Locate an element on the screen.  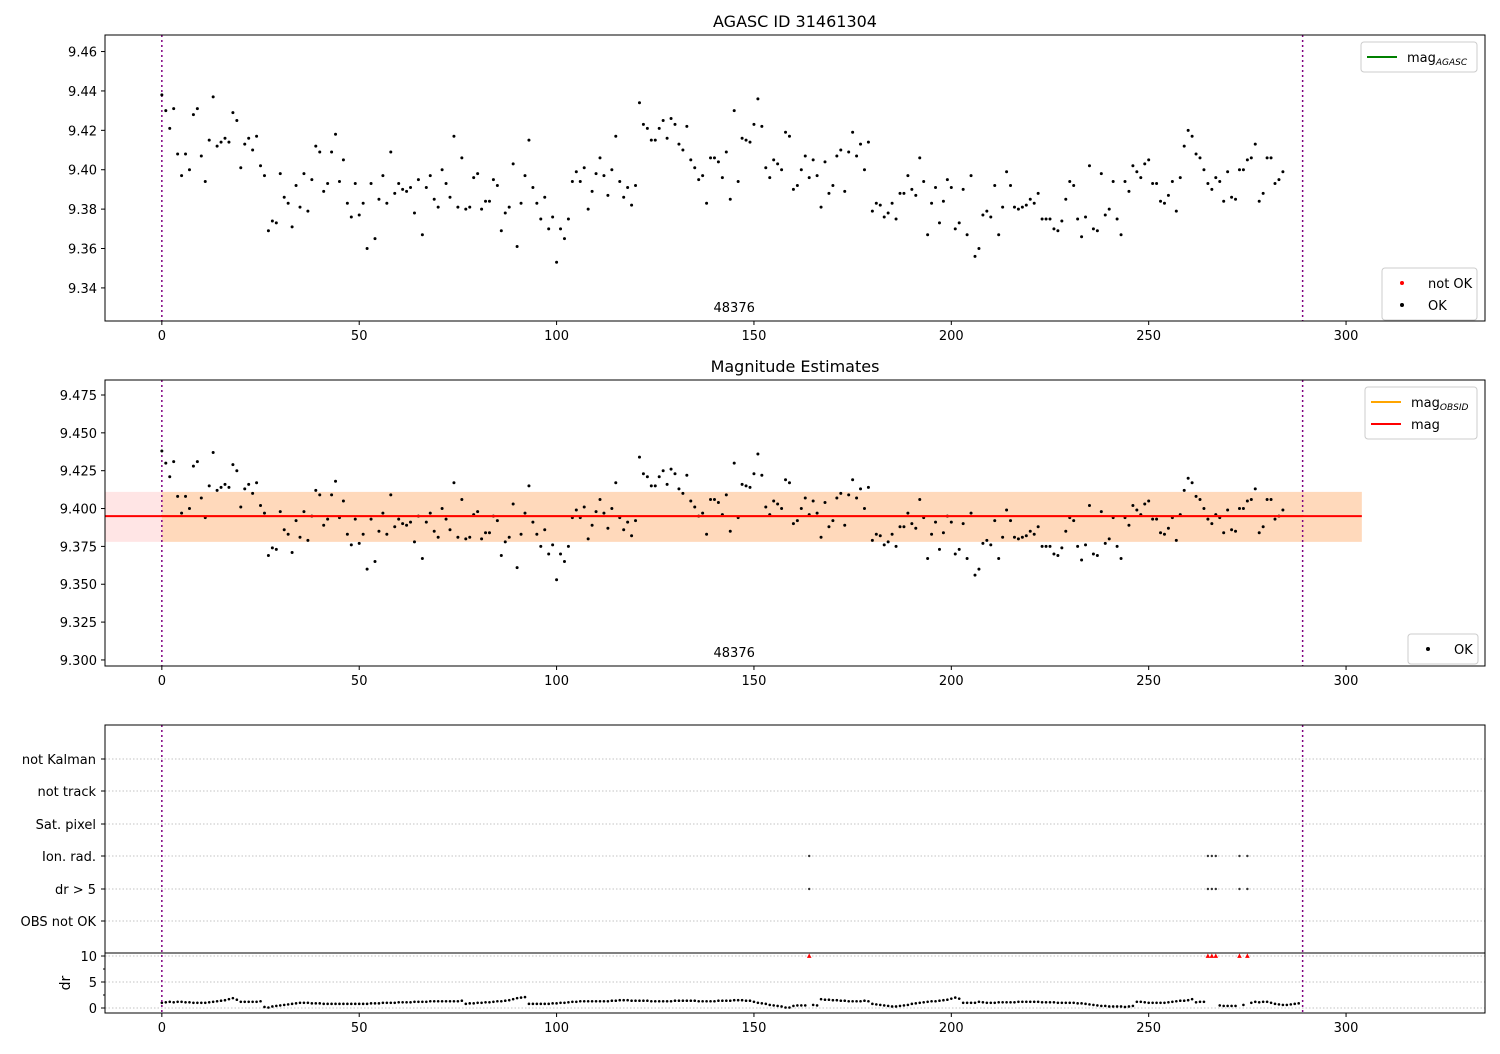
panel1-xtick-label: 100 is located at coordinates (556, 336).